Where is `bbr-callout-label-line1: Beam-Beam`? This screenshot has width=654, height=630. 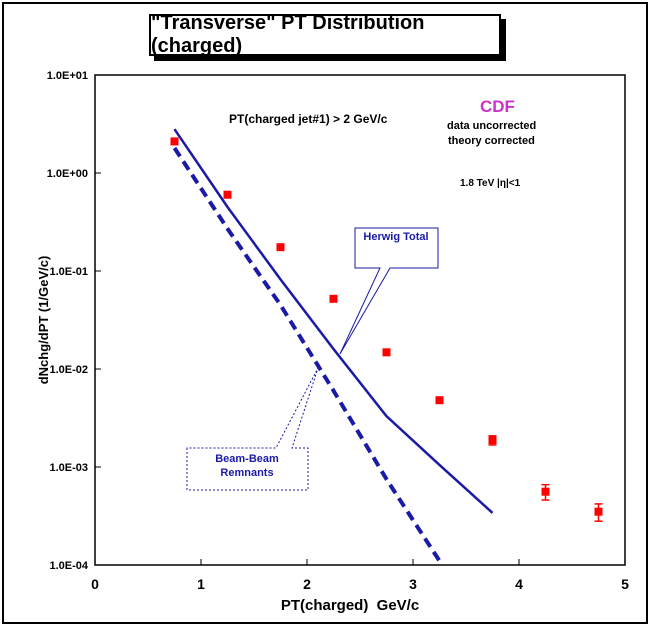
bbr-callout-label-line1: Beam-Beam is located at coordinates (247, 459).